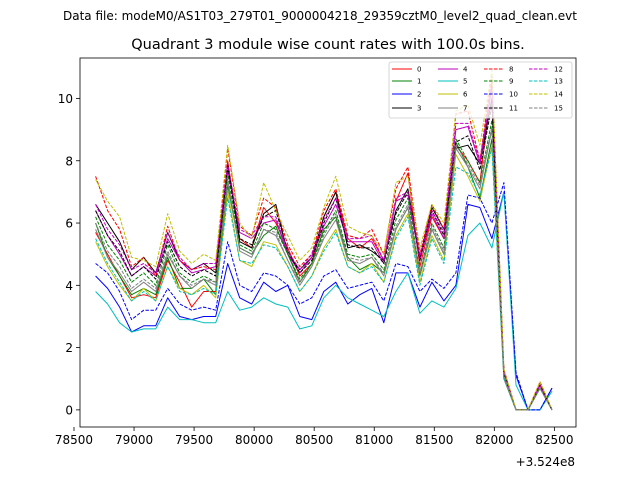 The width and height of the screenshot is (640, 480). What do you see at coordinates (194, 440) in the screenshot?
I see `x-tick-label: 79500` at bounding box center [194, 440].